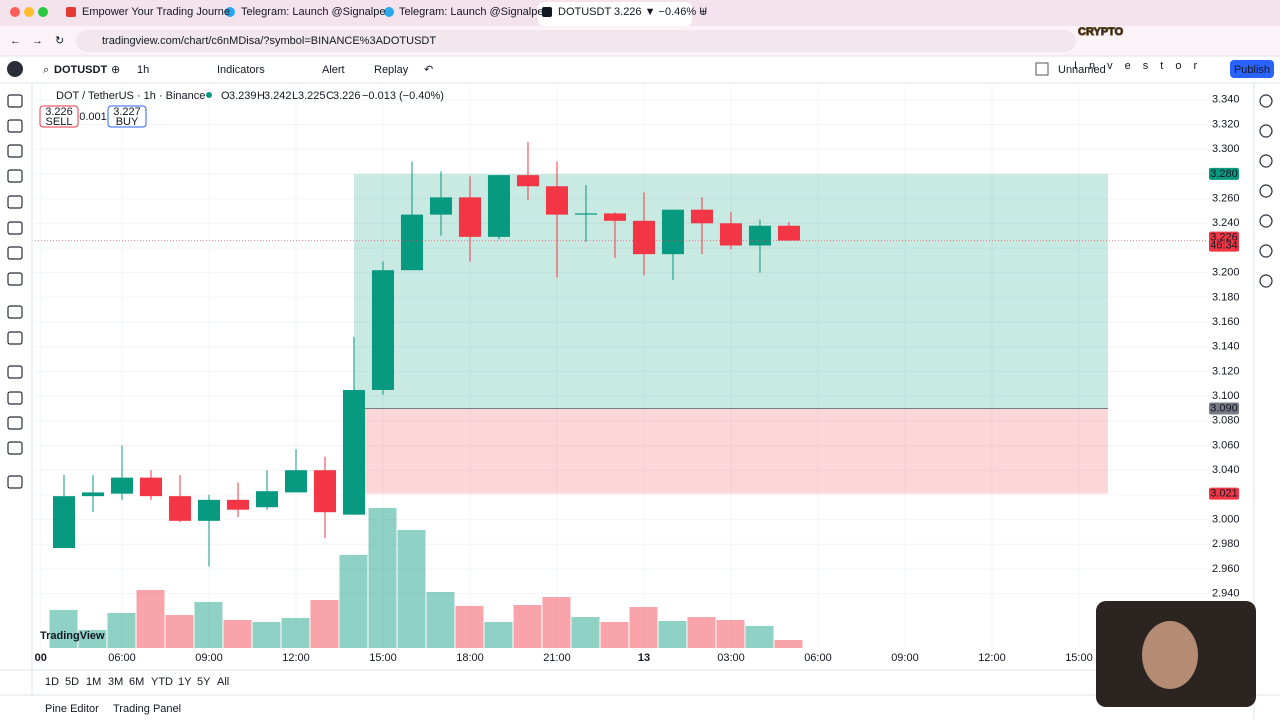 This screenshot has width=1280, height=720. What do you see at coordinates (1170, 655) in the screenshot?
I see `webcam-face` at bounding box center [1170, 655].